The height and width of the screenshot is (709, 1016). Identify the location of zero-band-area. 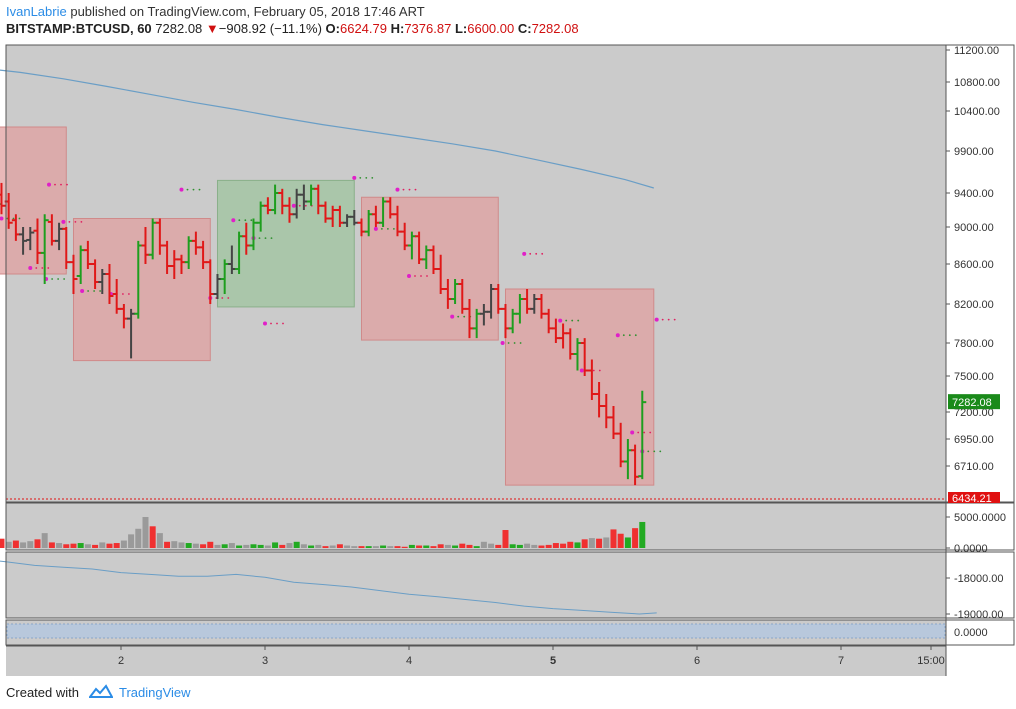
(476, 631).